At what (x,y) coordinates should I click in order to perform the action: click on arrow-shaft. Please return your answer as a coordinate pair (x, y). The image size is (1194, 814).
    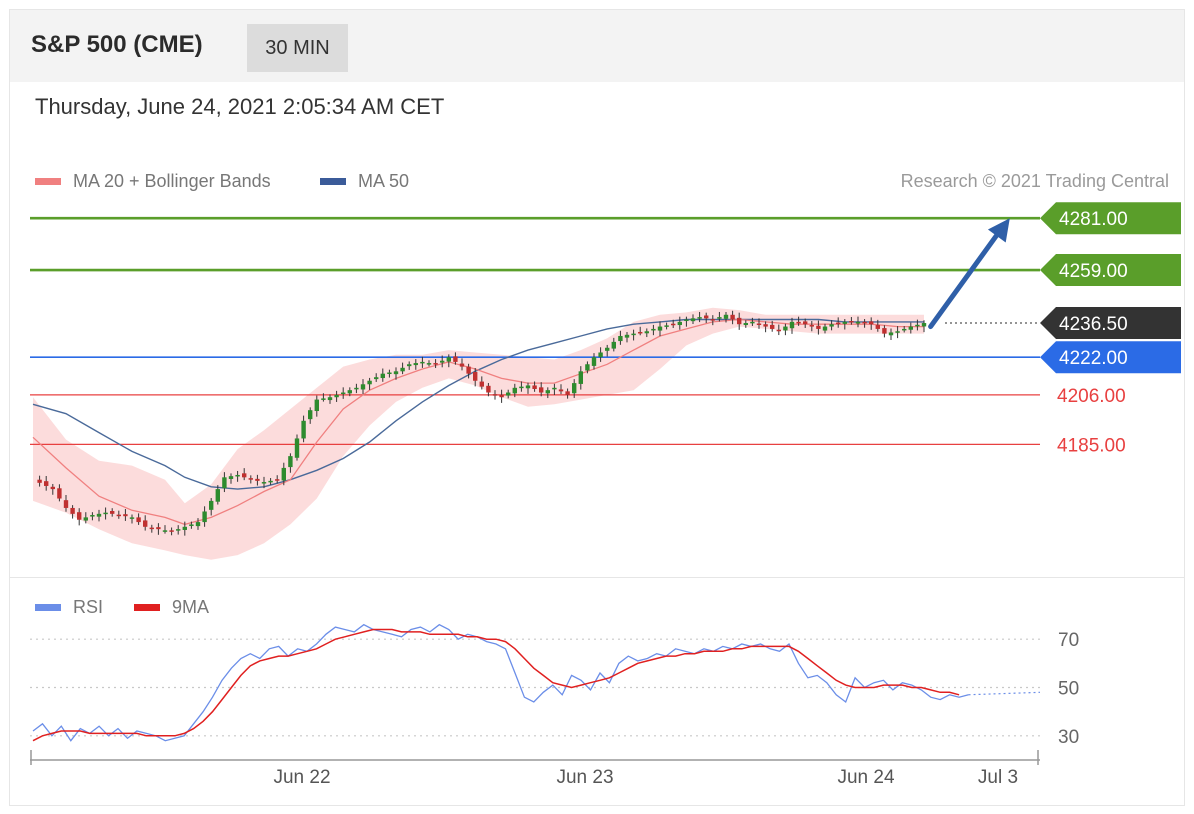
    Looking at the image, I should click on (966, 277).